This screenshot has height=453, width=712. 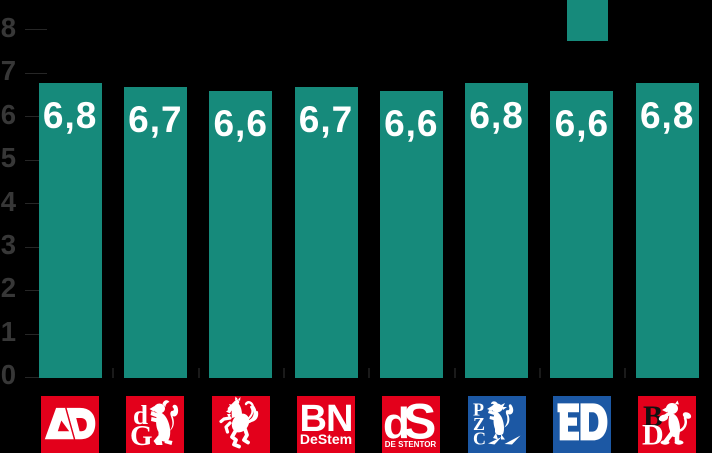 I want to click on svg-text: G, so click(x=141, y=436).